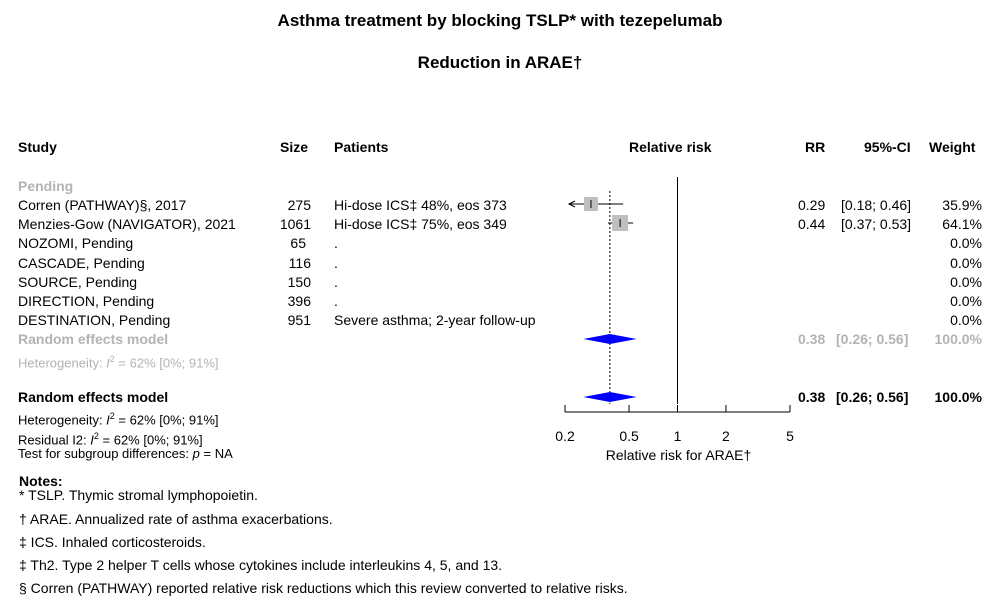 This screenshot has height=600, width=1000. Describe the element at coordinates (962, 205) in the screenshot. I see `study-weight: 35.9%` at that location.